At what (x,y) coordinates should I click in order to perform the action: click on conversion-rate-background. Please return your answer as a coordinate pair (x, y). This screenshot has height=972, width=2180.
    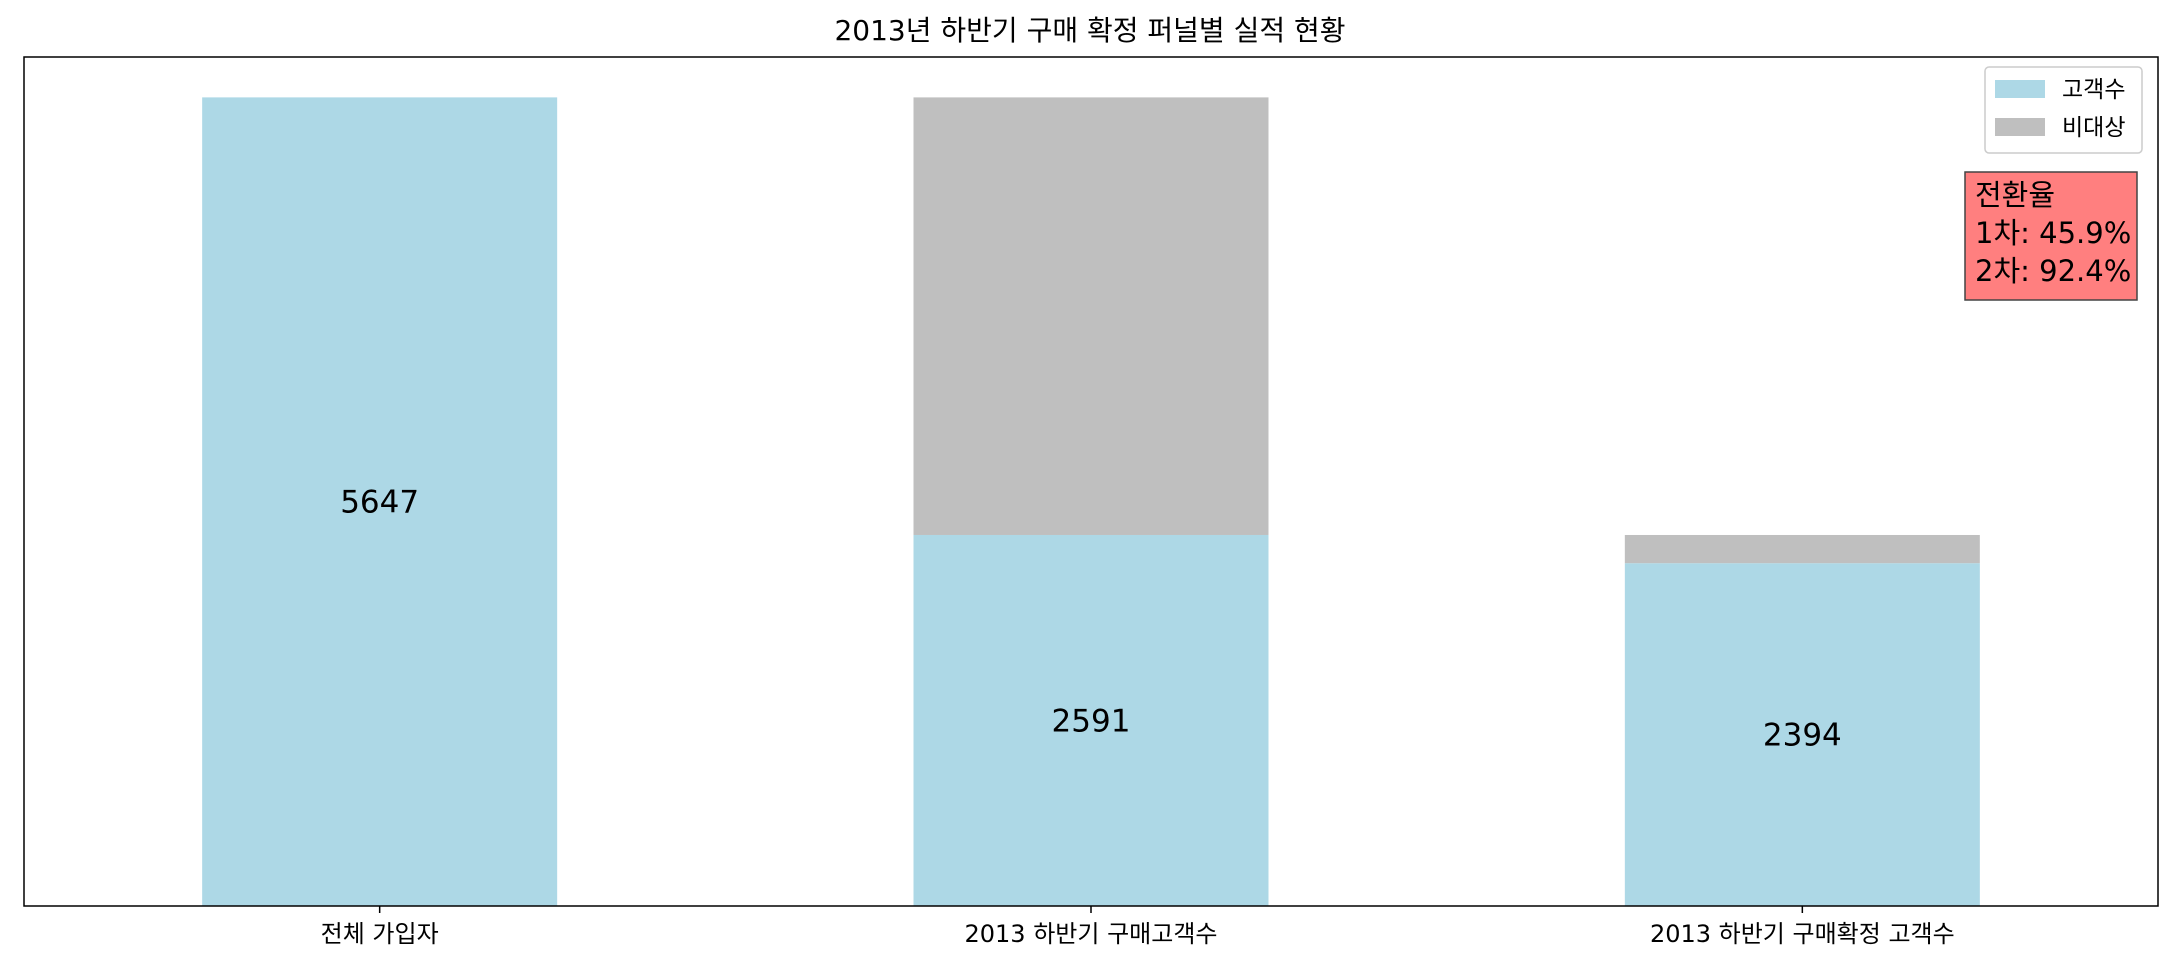
    Looking at the image, I should click on (2051, 236).